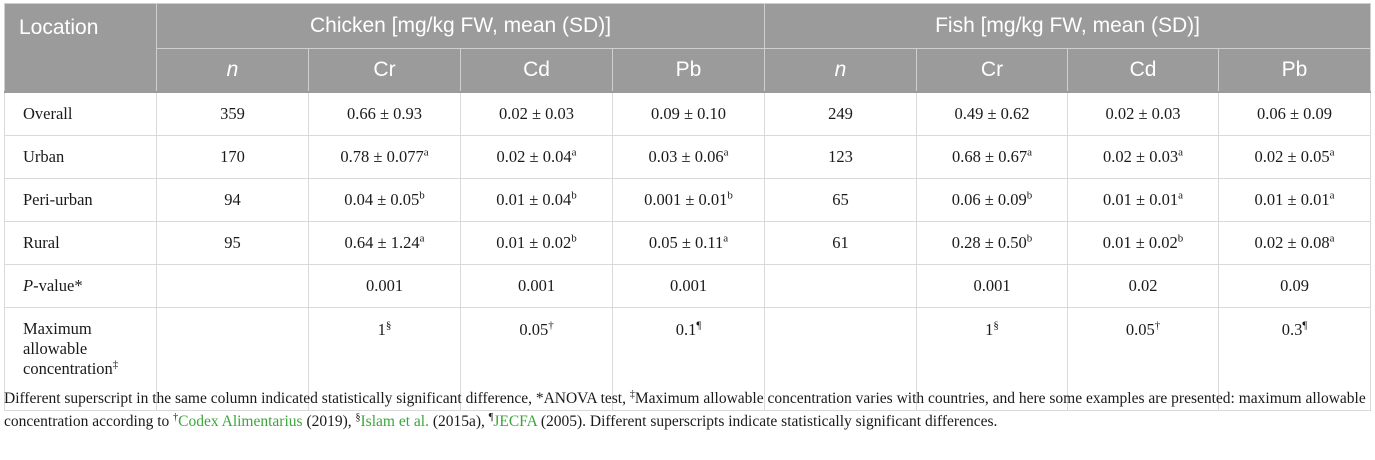  Describe the element at coordinates (536, 243) in the screenshot. I see `cell-chicken-cd: 0.01 ± 0.02b` at that location.